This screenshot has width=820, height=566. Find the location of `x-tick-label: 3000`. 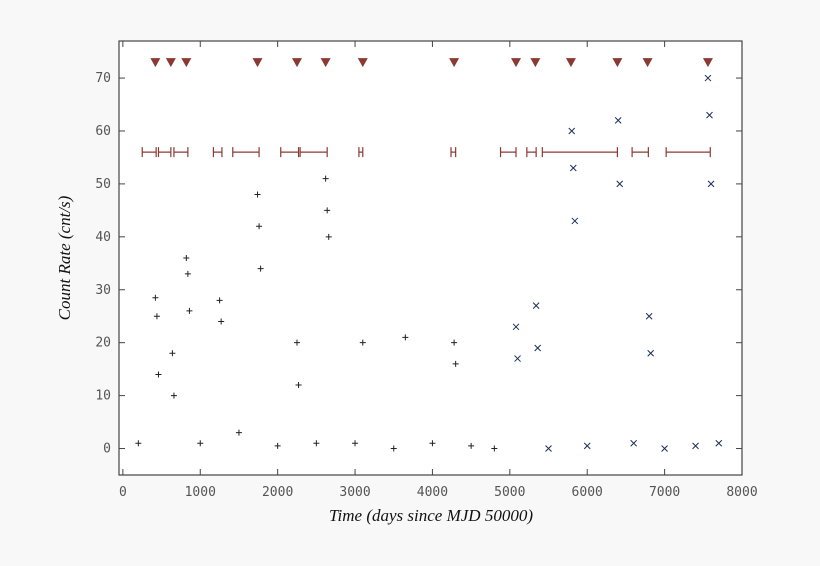

x-tick-label: 3000 is located at coordinates (354, 492).